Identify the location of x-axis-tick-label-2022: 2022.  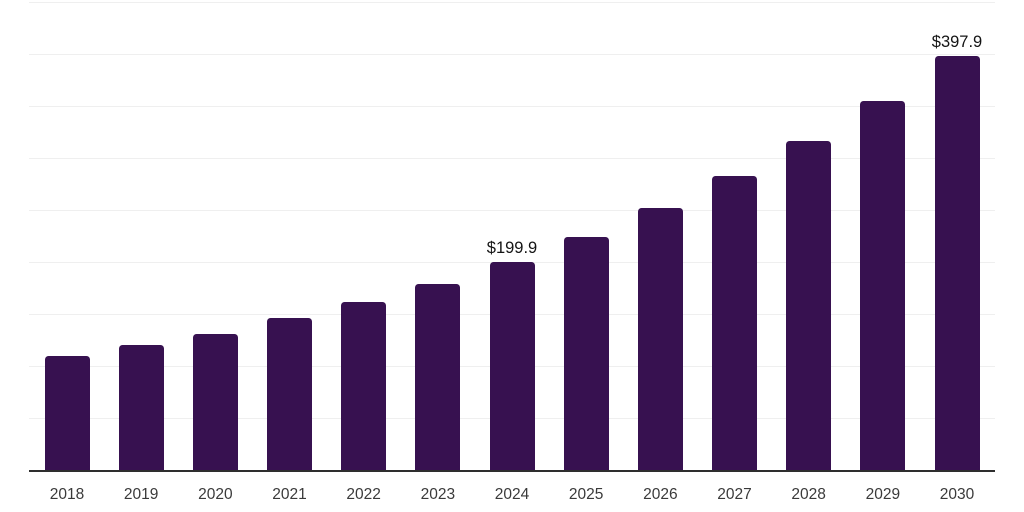
(363, 494).